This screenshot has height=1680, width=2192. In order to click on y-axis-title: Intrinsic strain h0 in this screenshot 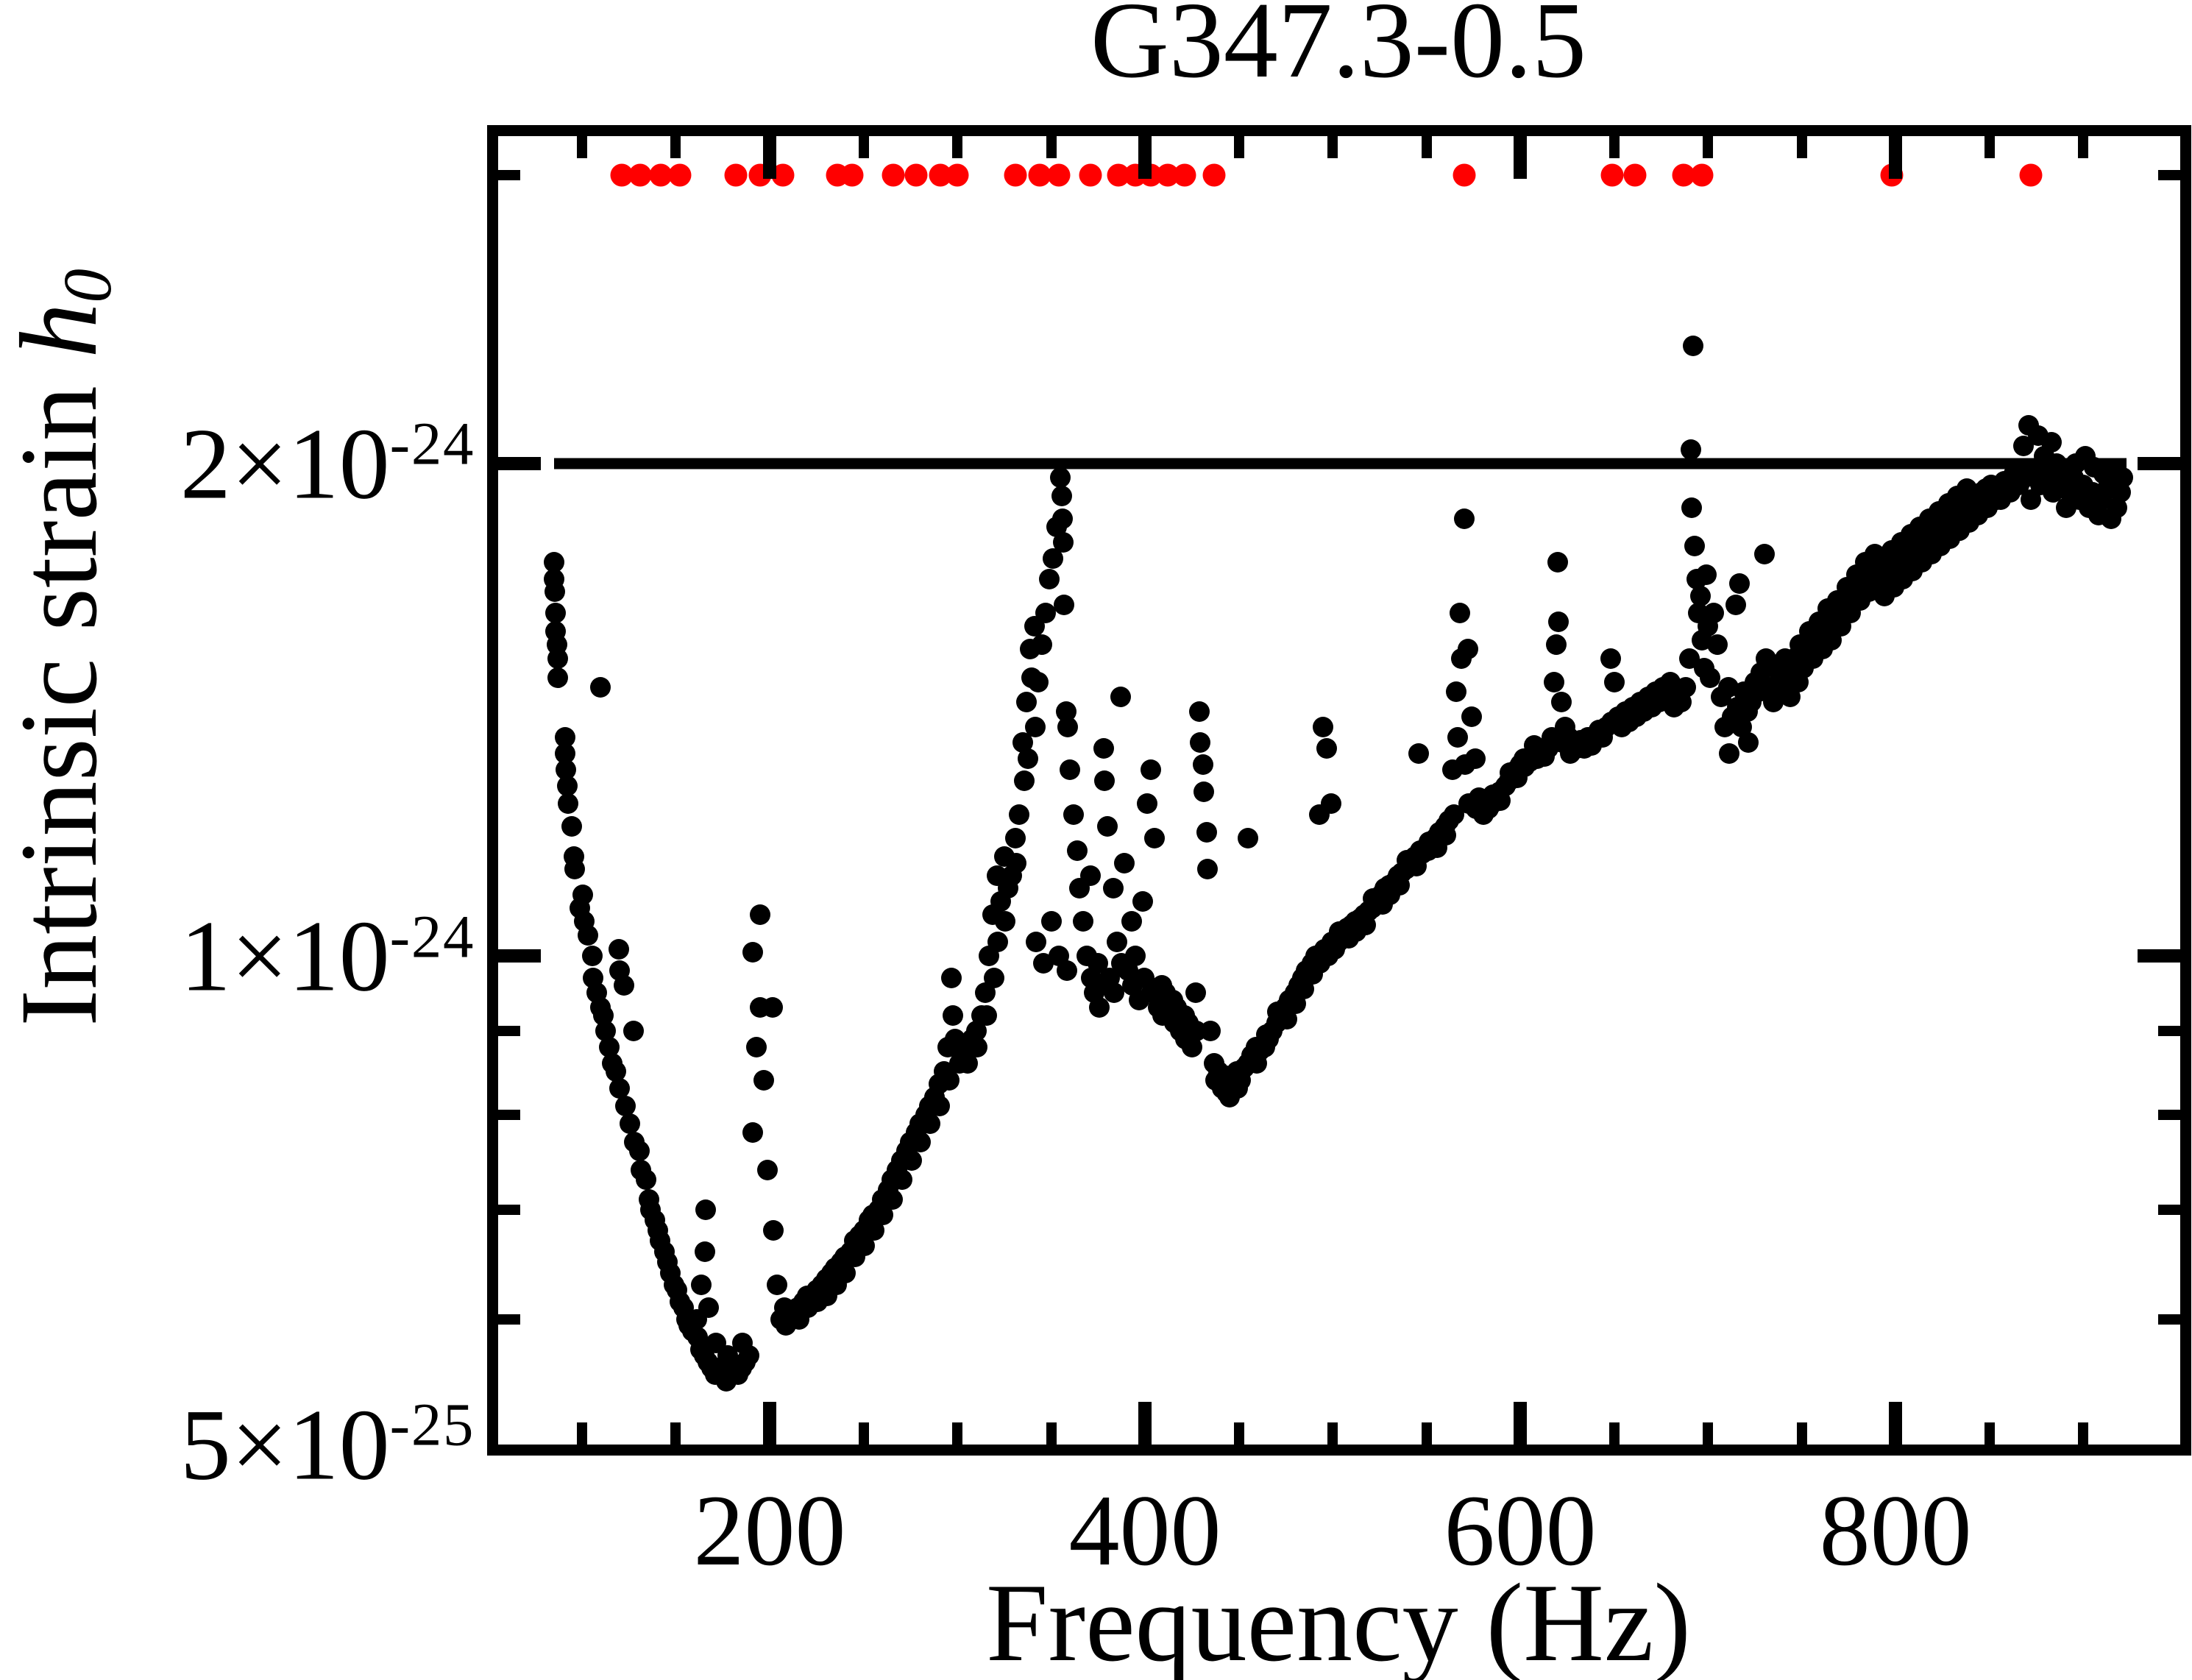, I will do `click(63, 648)`.